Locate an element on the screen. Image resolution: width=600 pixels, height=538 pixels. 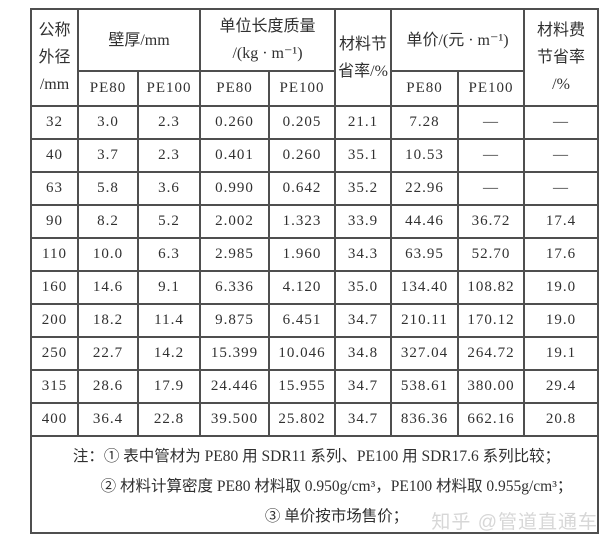
cell-r3-c8: 17.4 is located at coordinates (561, 221).